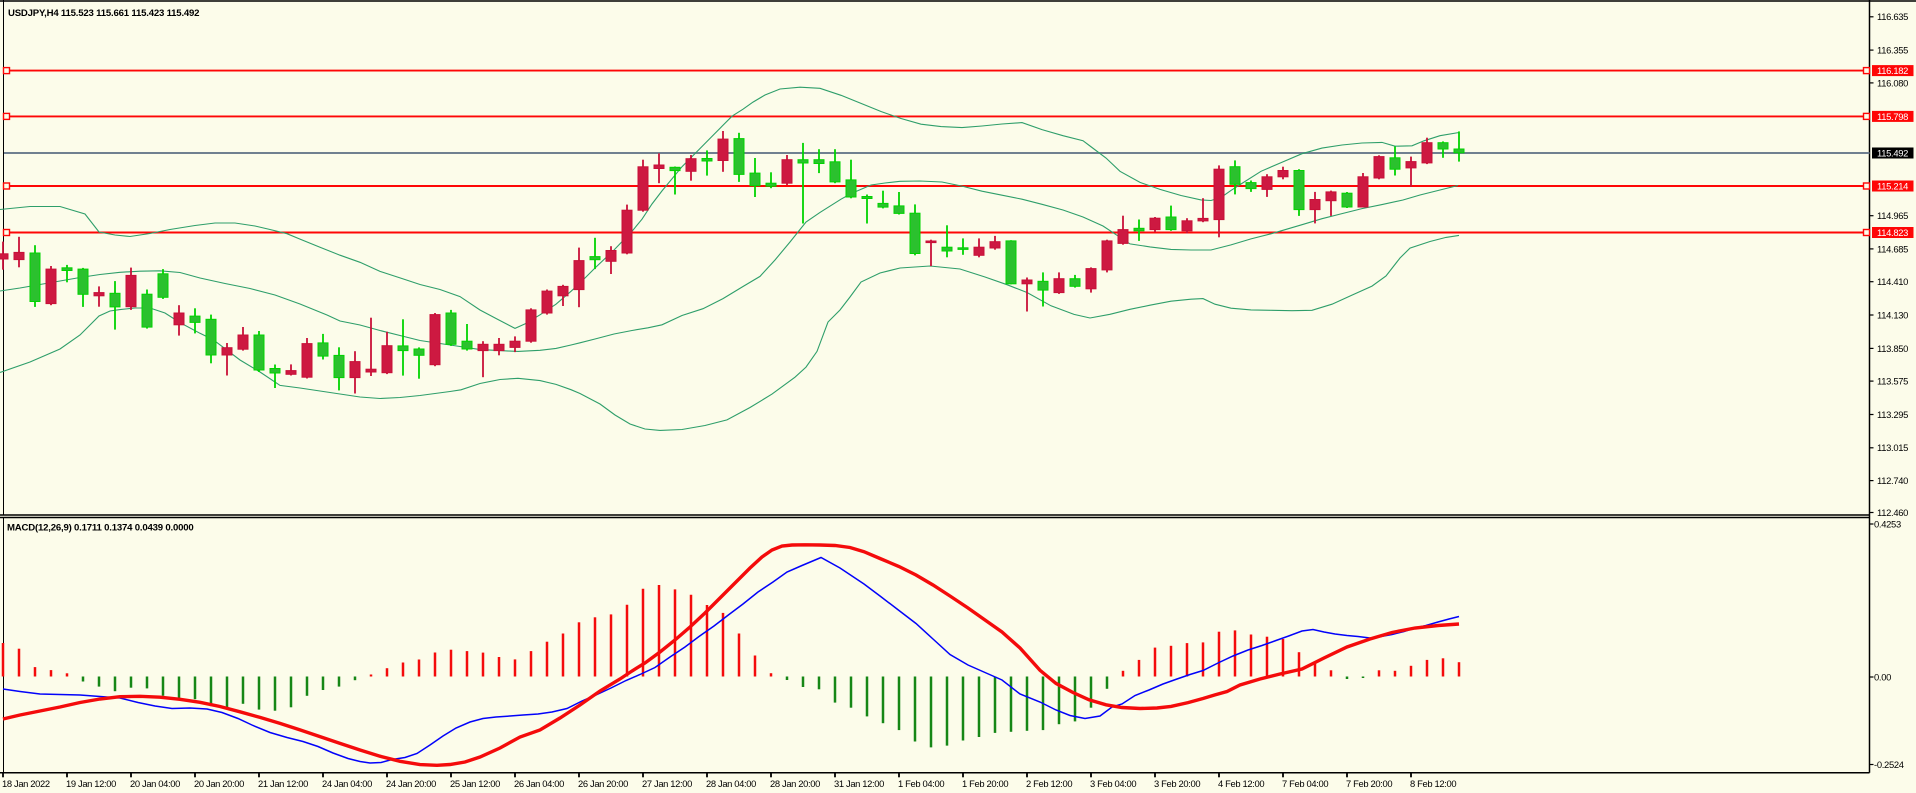  I want to click on svg-text: 7 Feb 04:00, so click(1305, 783).